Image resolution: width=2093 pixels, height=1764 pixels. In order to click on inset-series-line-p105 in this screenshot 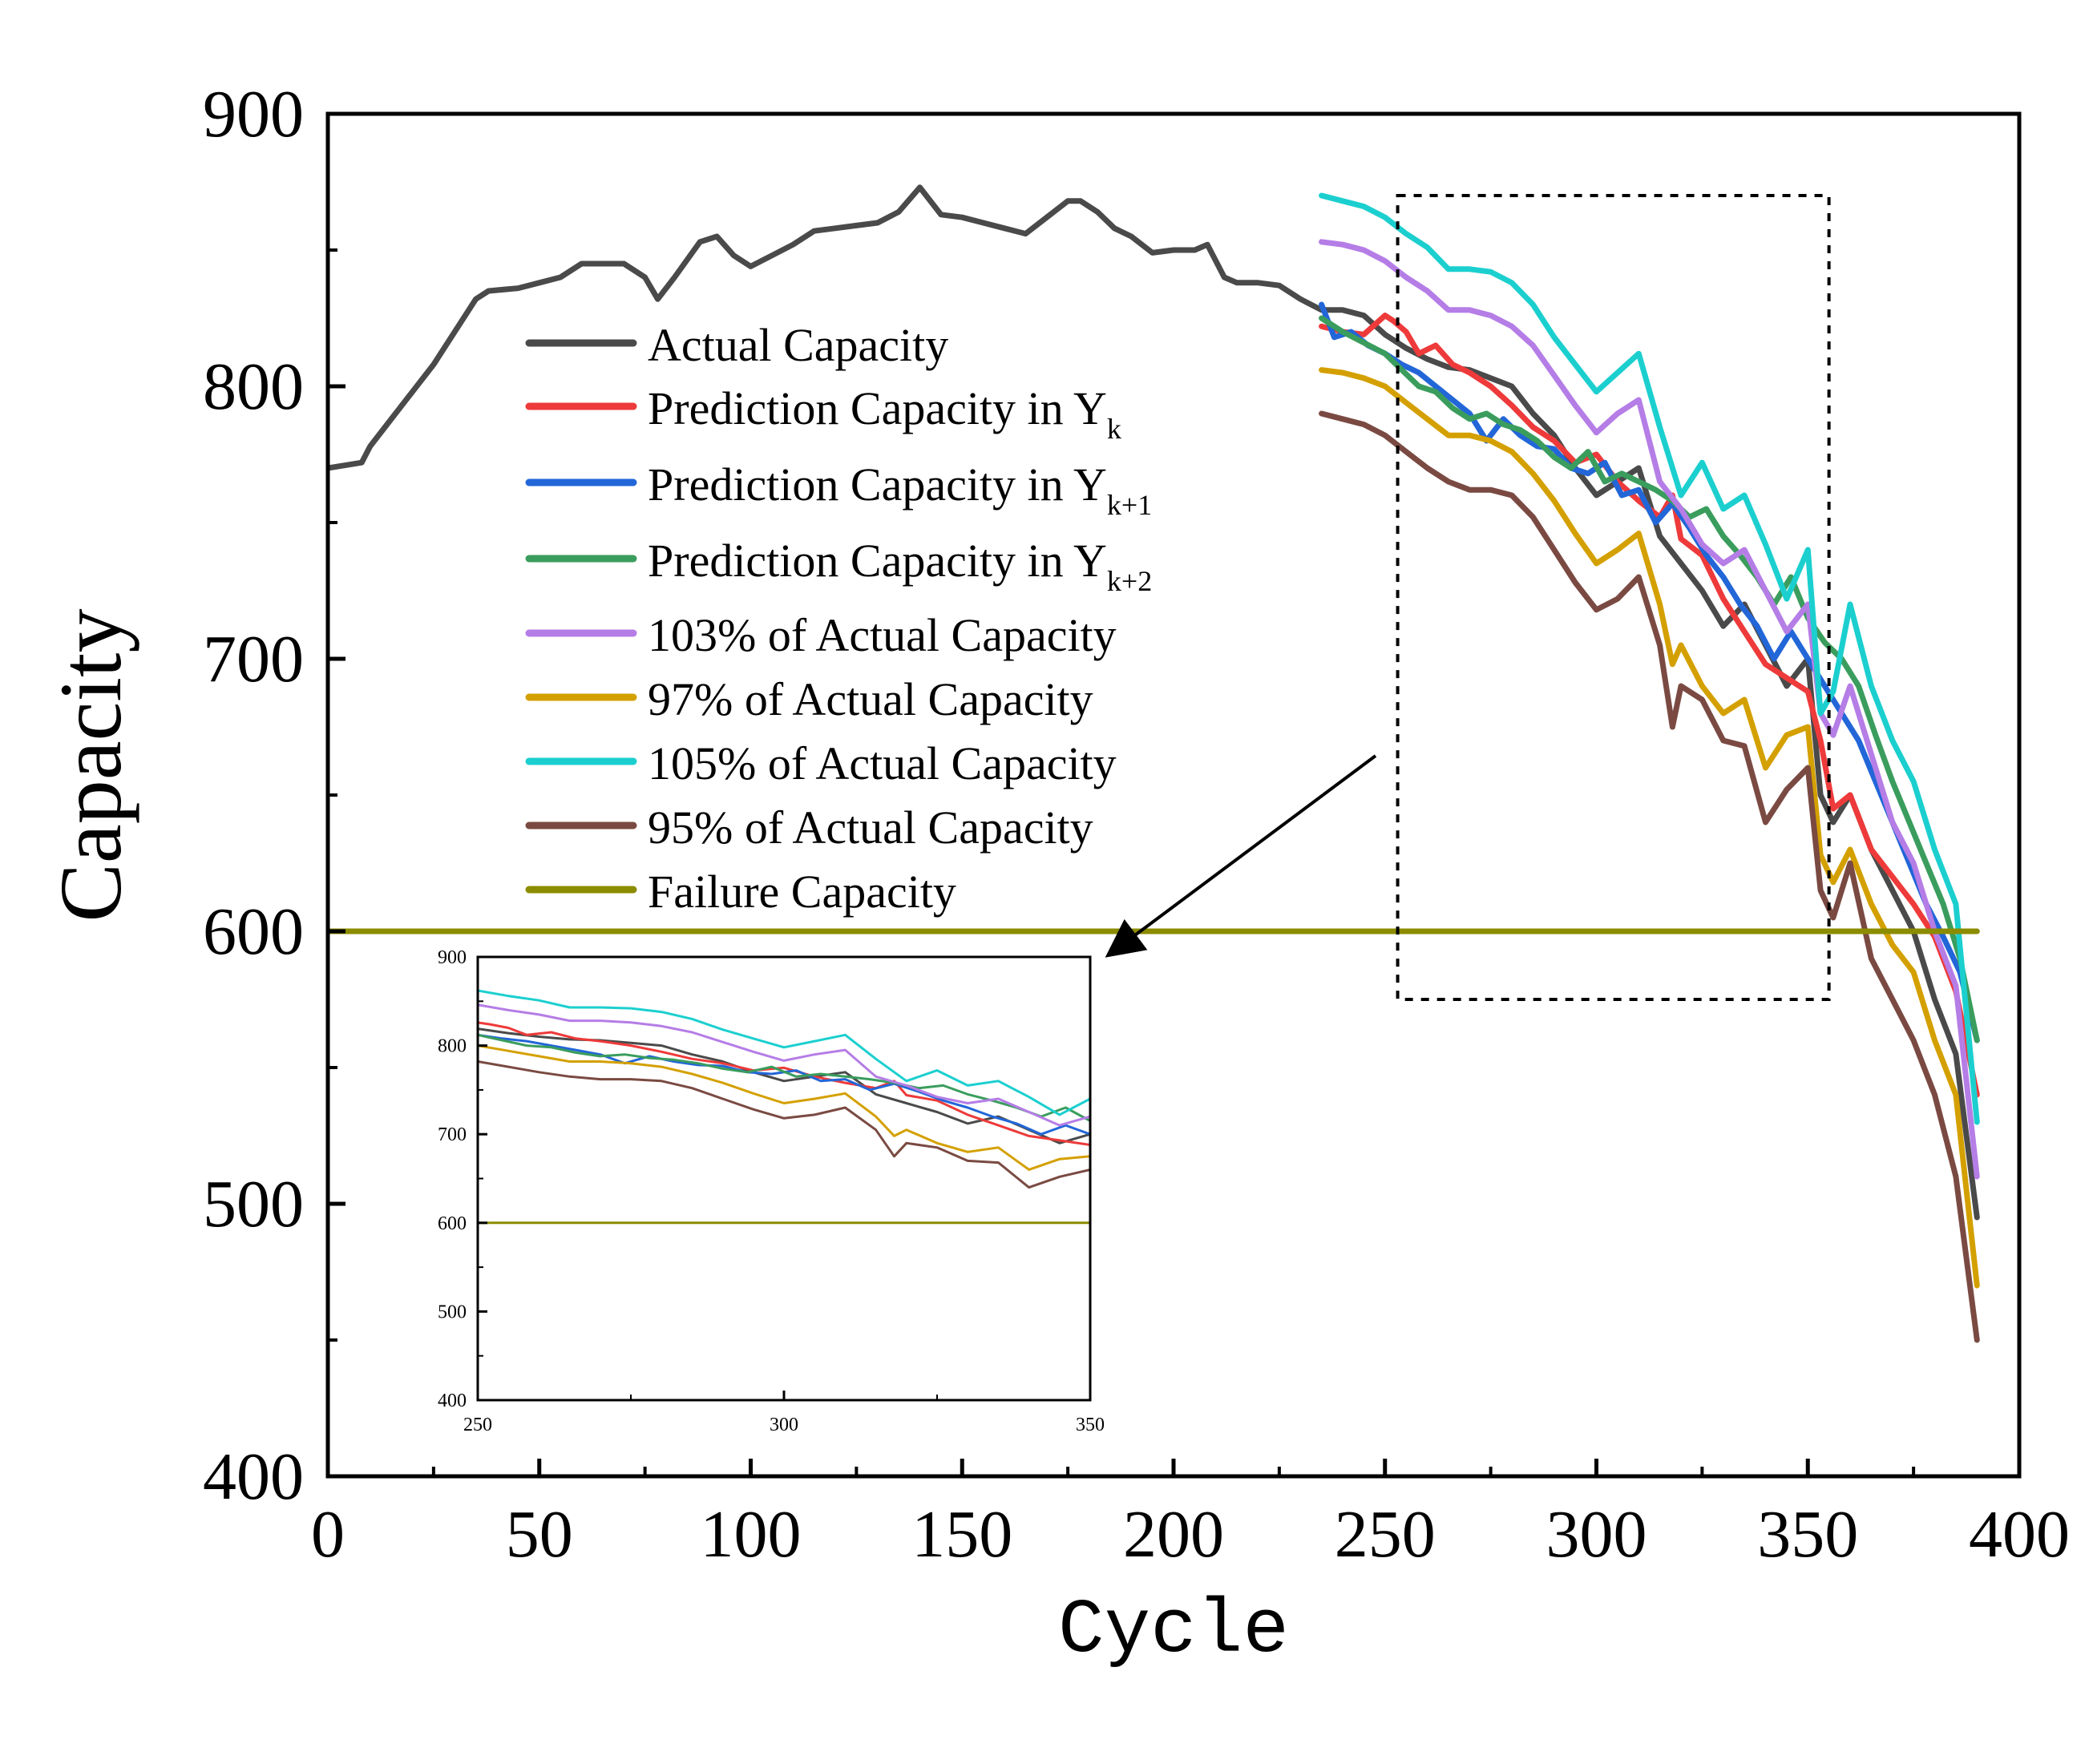, I will do `click(784, 1052)`.